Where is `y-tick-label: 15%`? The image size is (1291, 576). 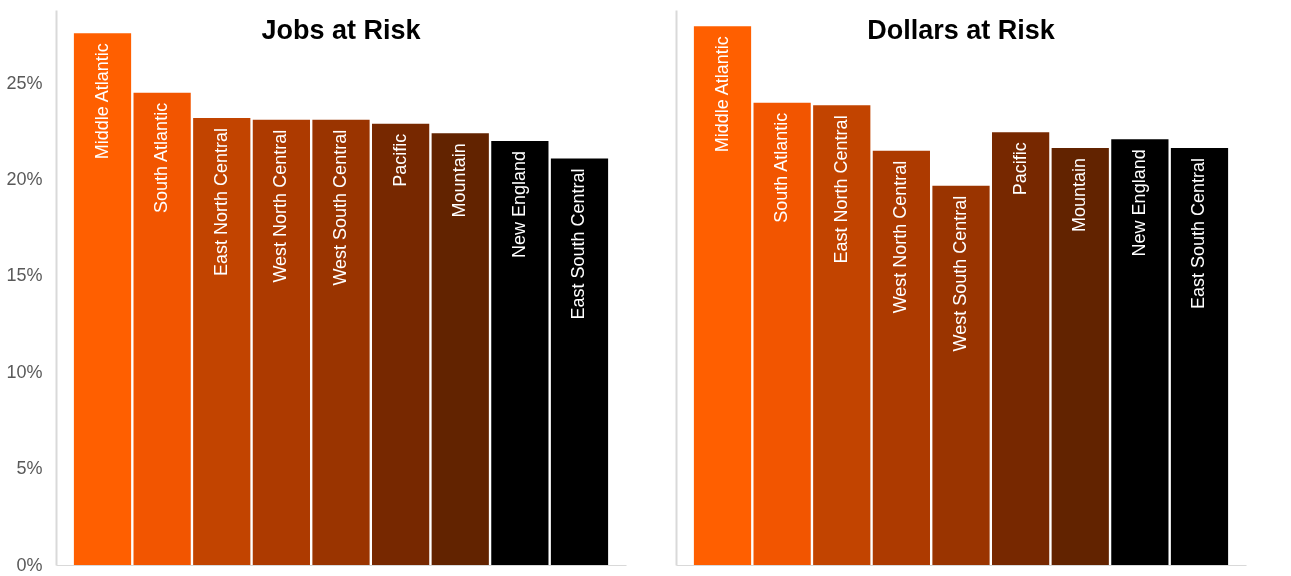 y-tick-label: 15% is located at coordinates (24, 275).